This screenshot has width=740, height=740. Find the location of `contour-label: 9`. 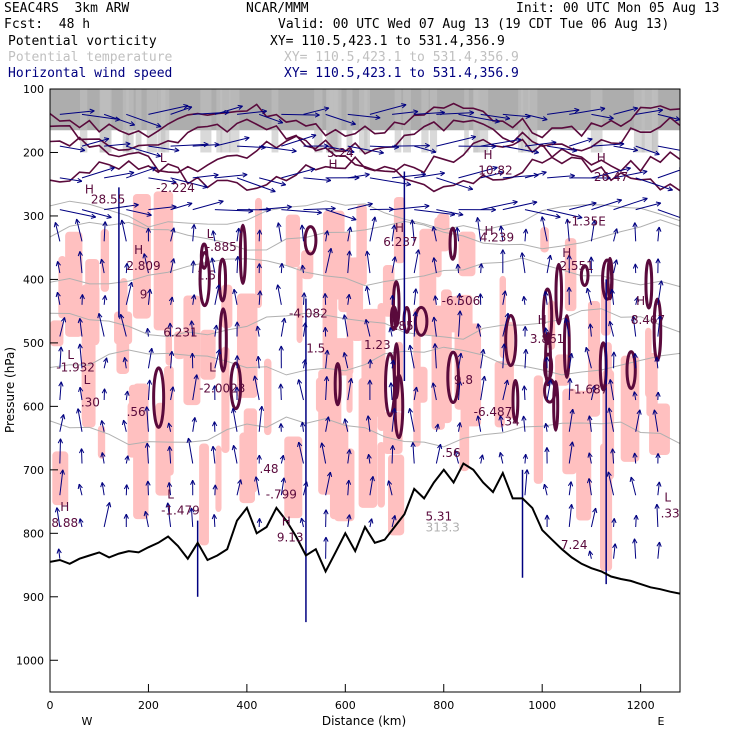

contour-label: 9 is located at coordinates (144, 294).